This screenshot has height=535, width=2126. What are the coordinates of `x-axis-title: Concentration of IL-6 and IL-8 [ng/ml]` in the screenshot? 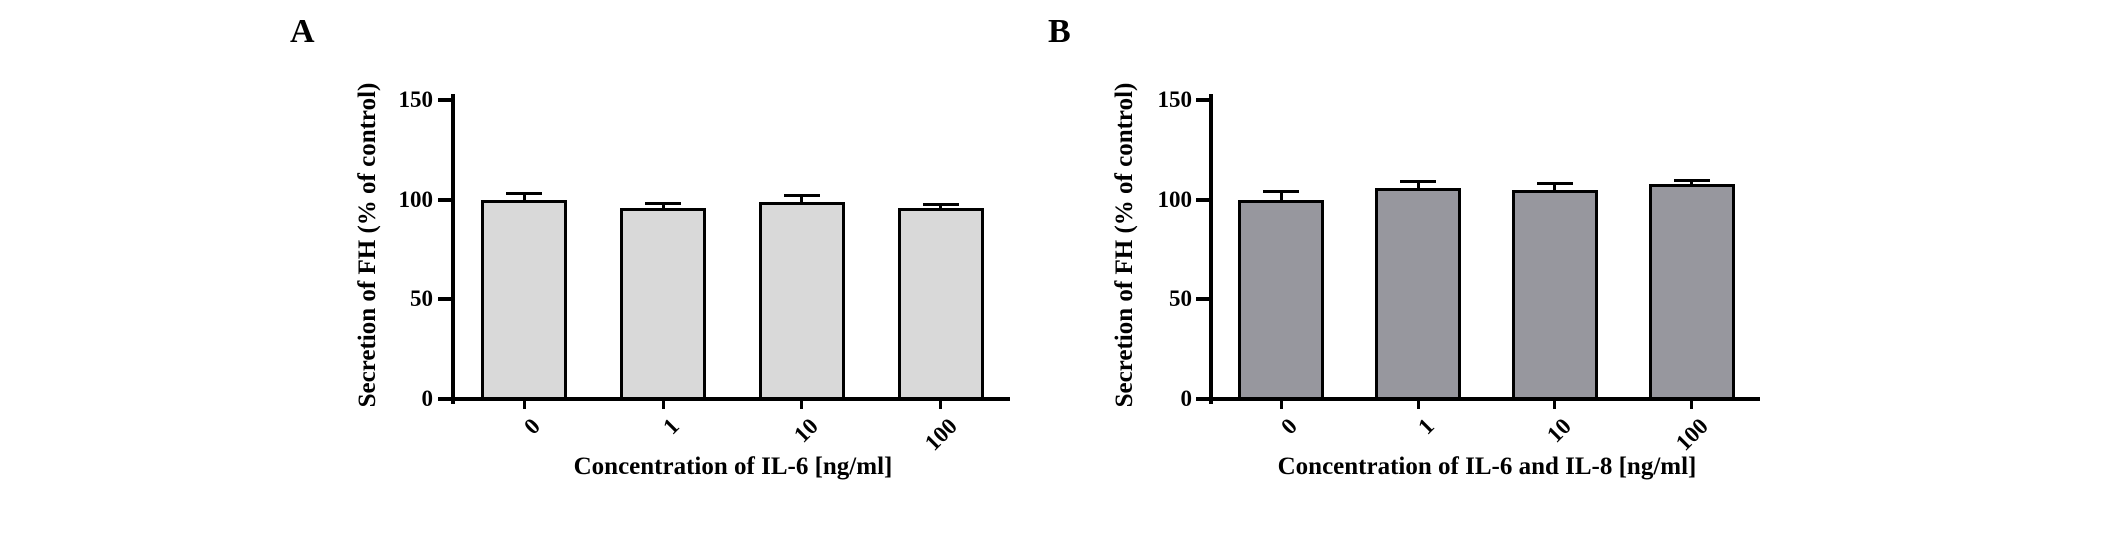 It's located at (1487, 466).